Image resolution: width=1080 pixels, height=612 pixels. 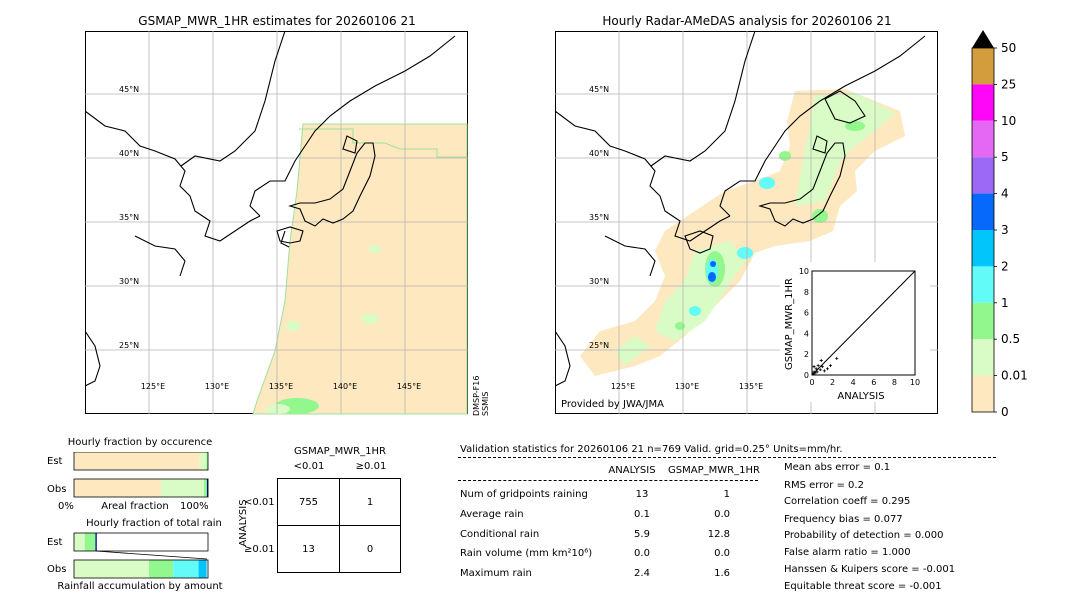 What do you see at coordinates (55, 461) in the screenshot?
I see `occurence-est-label: Est` at bounding box center [55, 461].